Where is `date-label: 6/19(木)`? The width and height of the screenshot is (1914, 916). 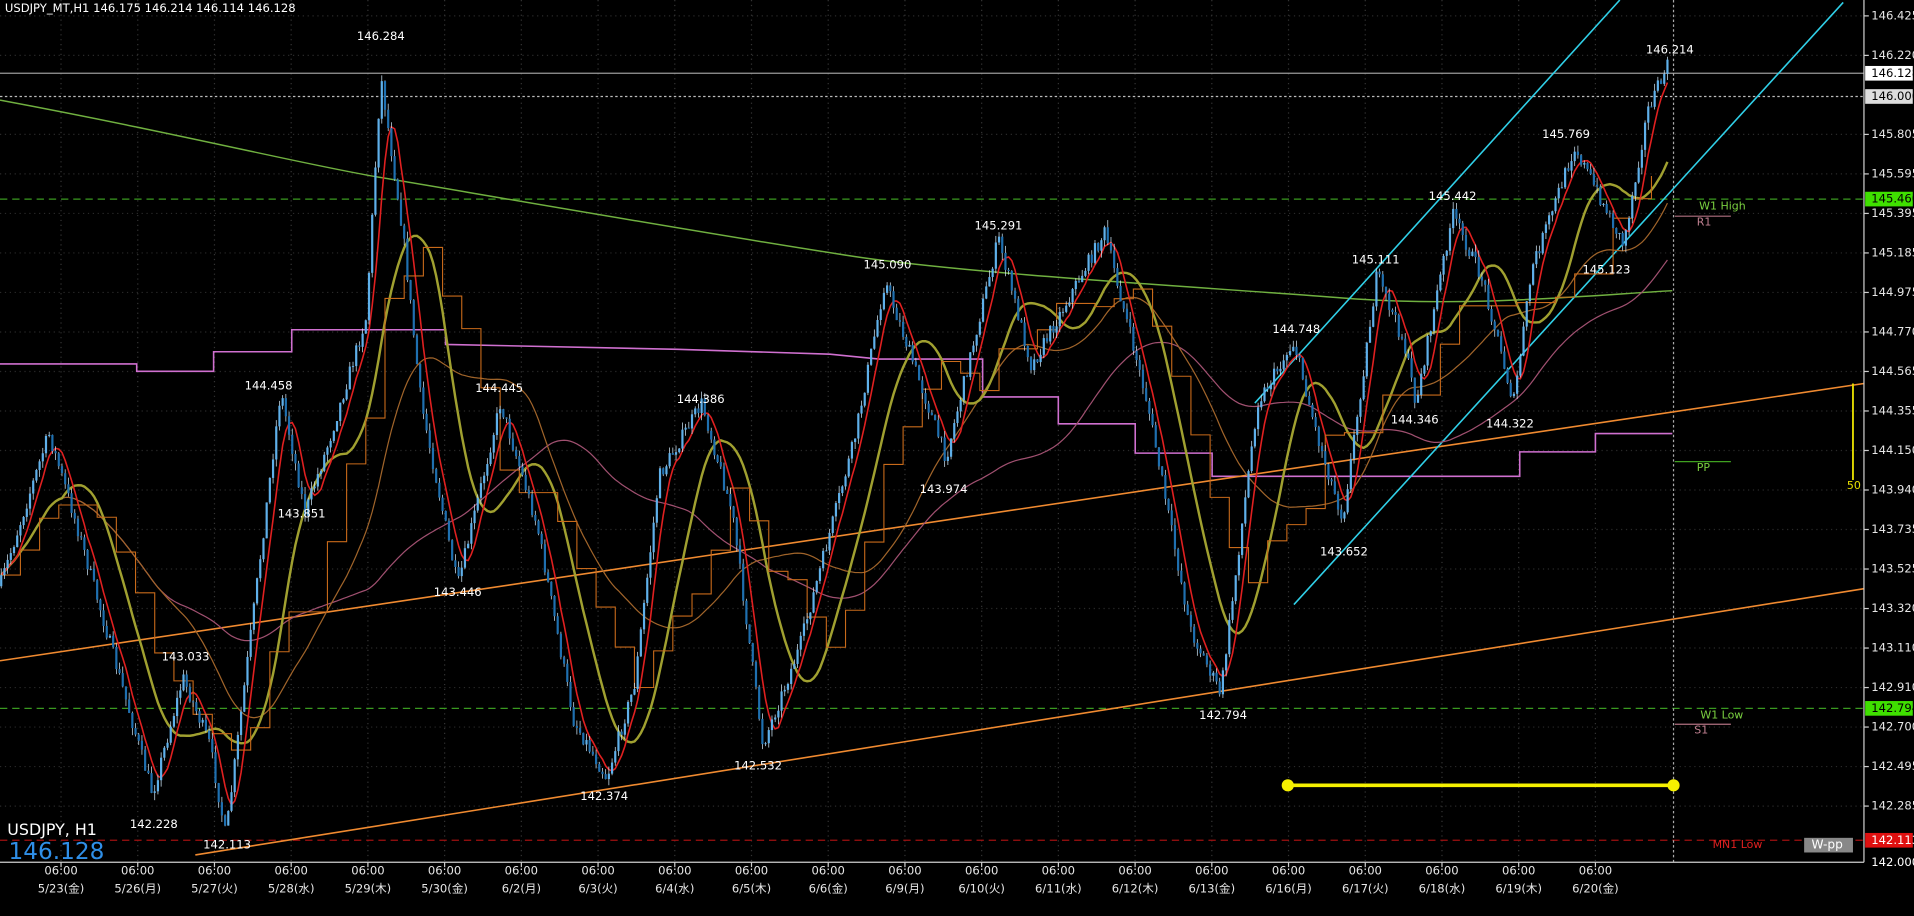 date-label: 6/19(木) is located at coordinates (1518, 889).